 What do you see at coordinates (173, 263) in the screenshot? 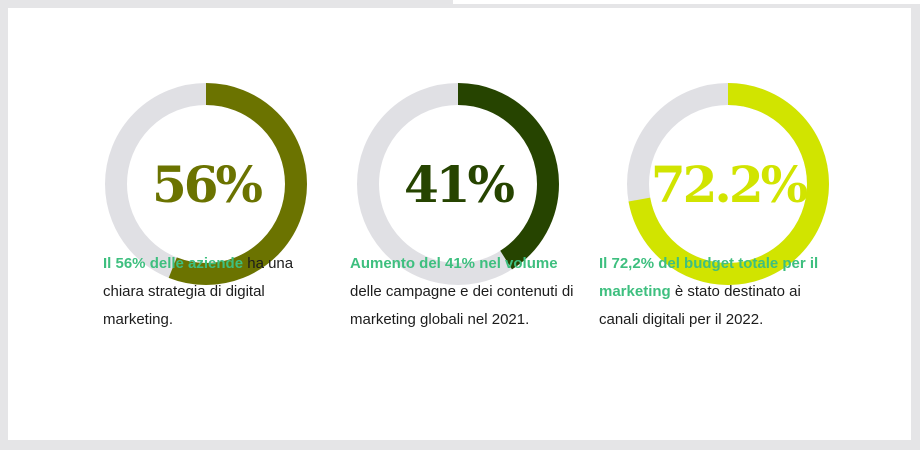
I see `caption-highlight-1: Il 56% delle aziende` at bounding box center [173, 263].